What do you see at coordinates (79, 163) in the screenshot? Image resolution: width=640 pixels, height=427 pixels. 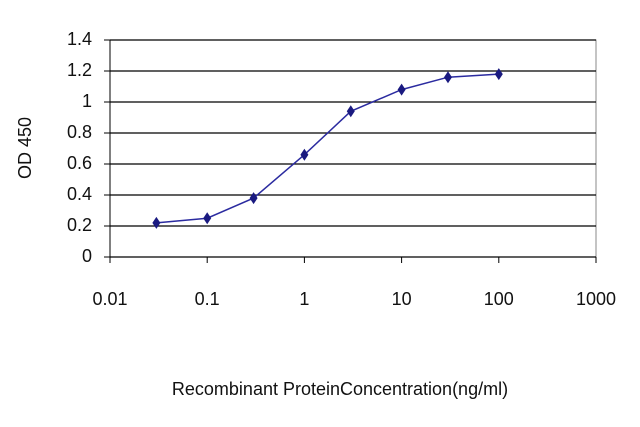 I see `y-tick-label: 0.6` at bounding box center [79, 163].